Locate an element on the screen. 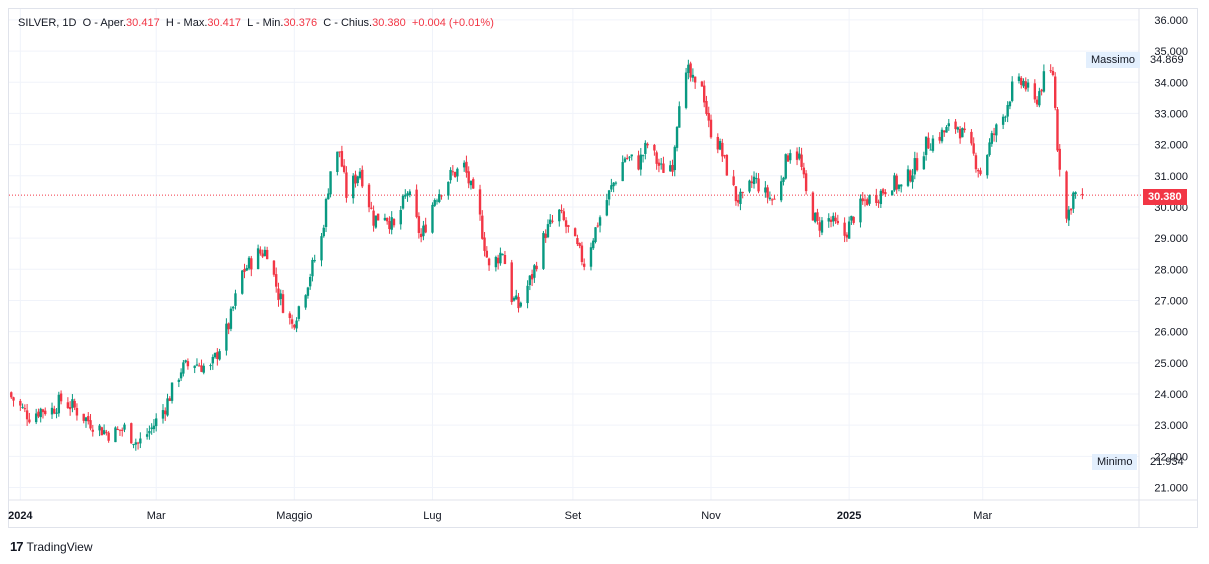 The width and height of the screenshot is (1209, 564). symbol-label: SILVER, 1D is located at coordinates (47, 23).